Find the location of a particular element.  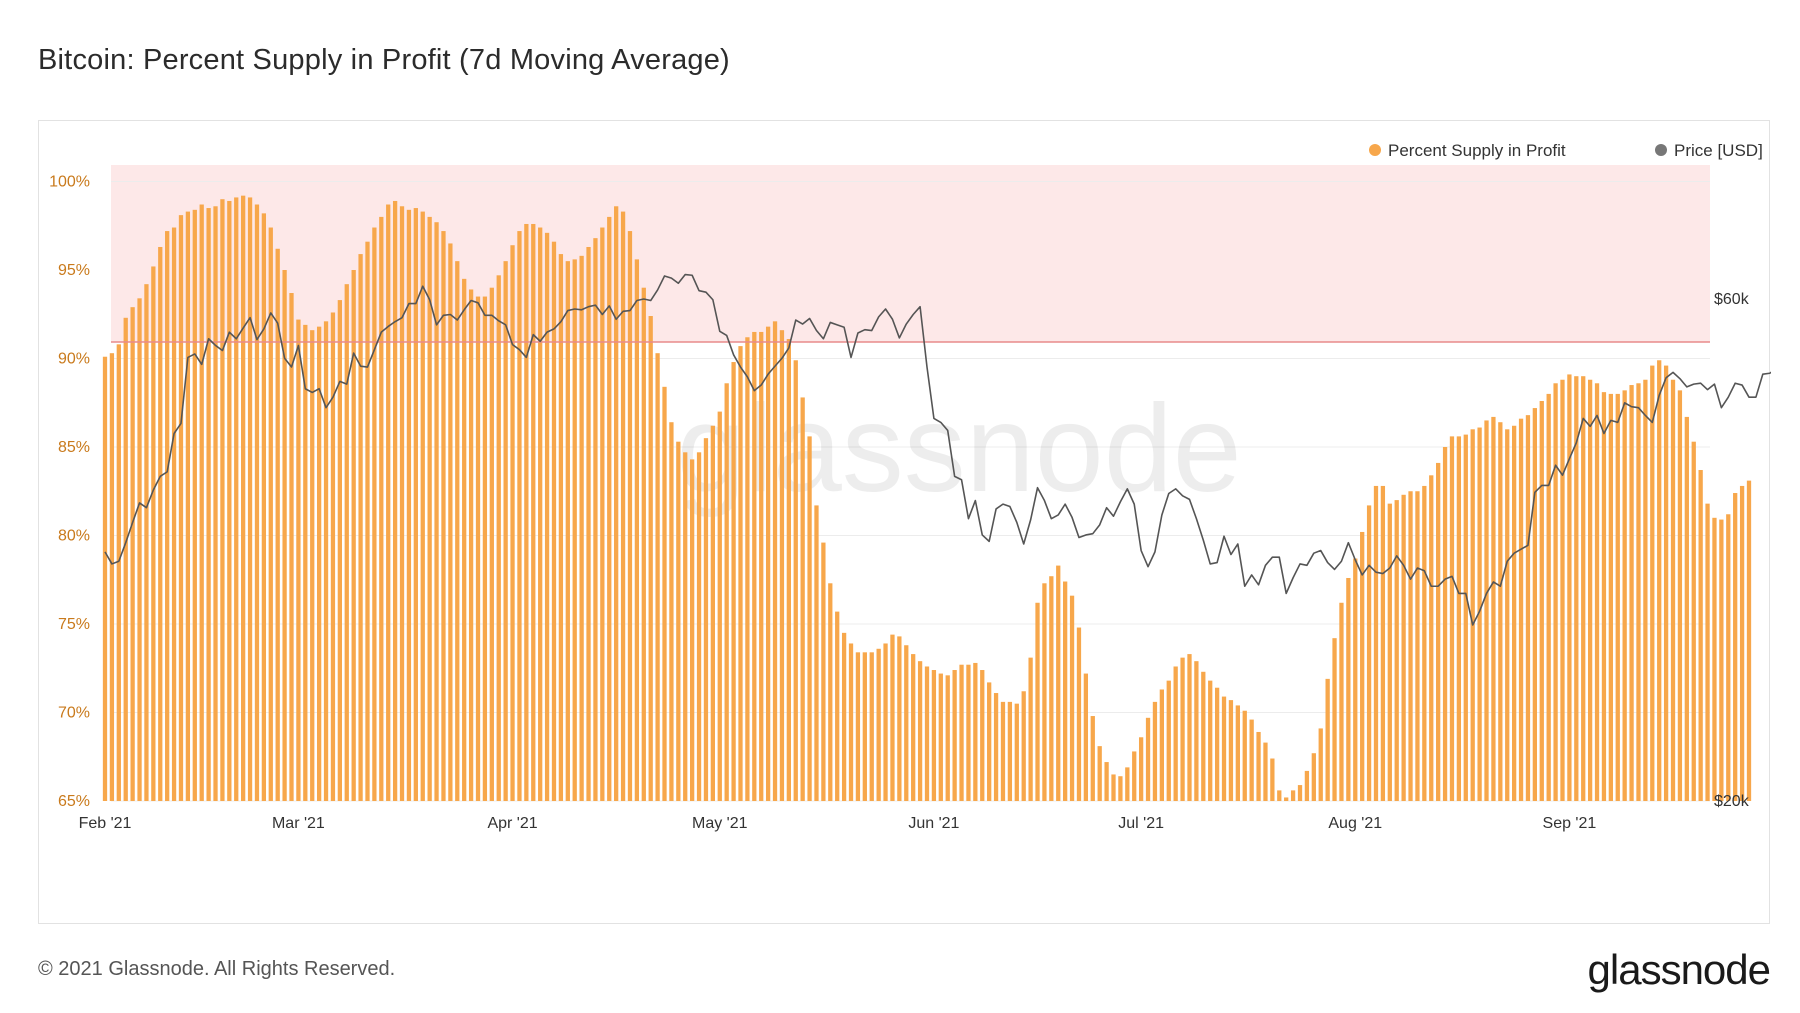

left-axis-tick-label: 80% is located at coordinates (74, 536).